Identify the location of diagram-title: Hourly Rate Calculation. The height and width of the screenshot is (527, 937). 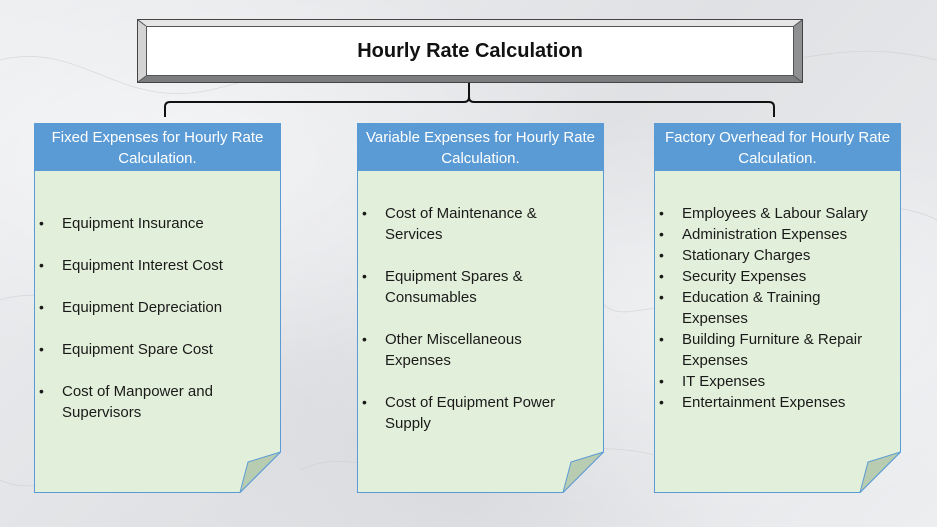
(470, 50).